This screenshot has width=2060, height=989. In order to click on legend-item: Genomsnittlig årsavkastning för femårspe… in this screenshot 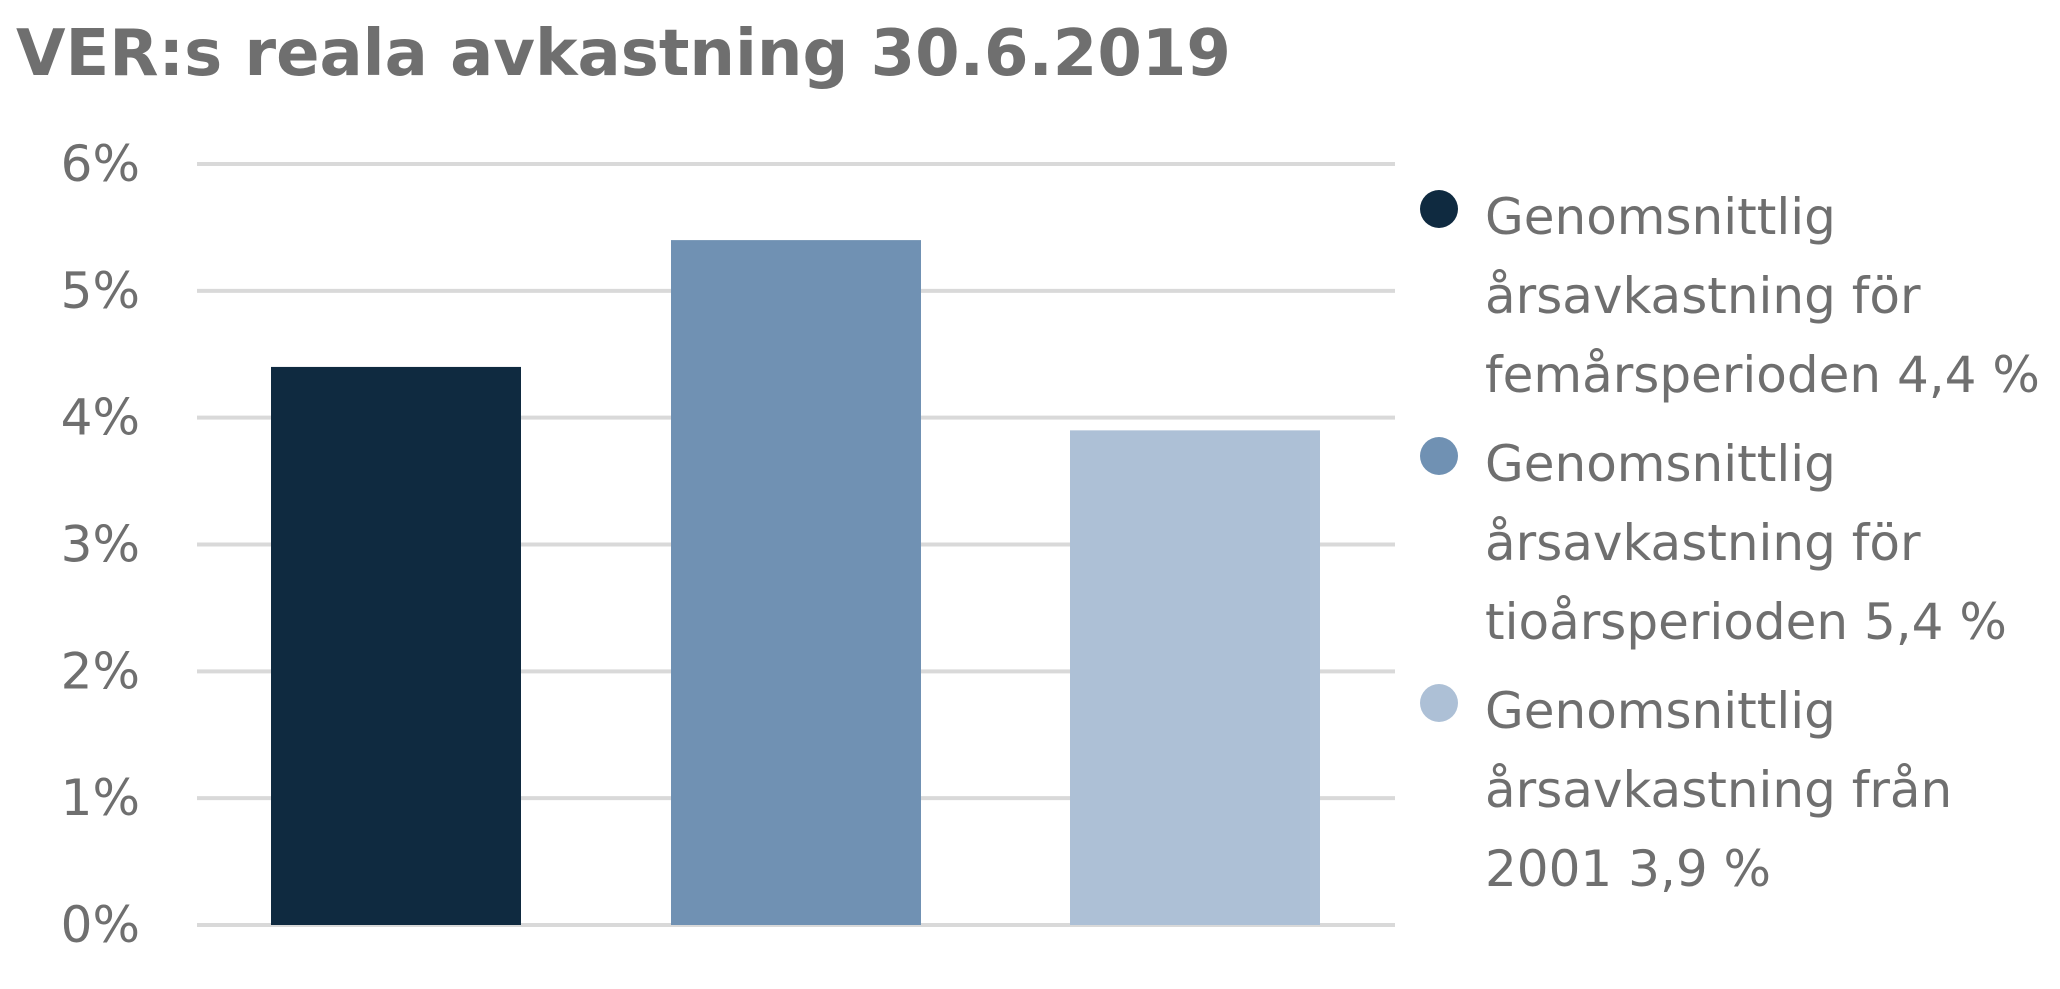, I will do `click(1735, 296)`.